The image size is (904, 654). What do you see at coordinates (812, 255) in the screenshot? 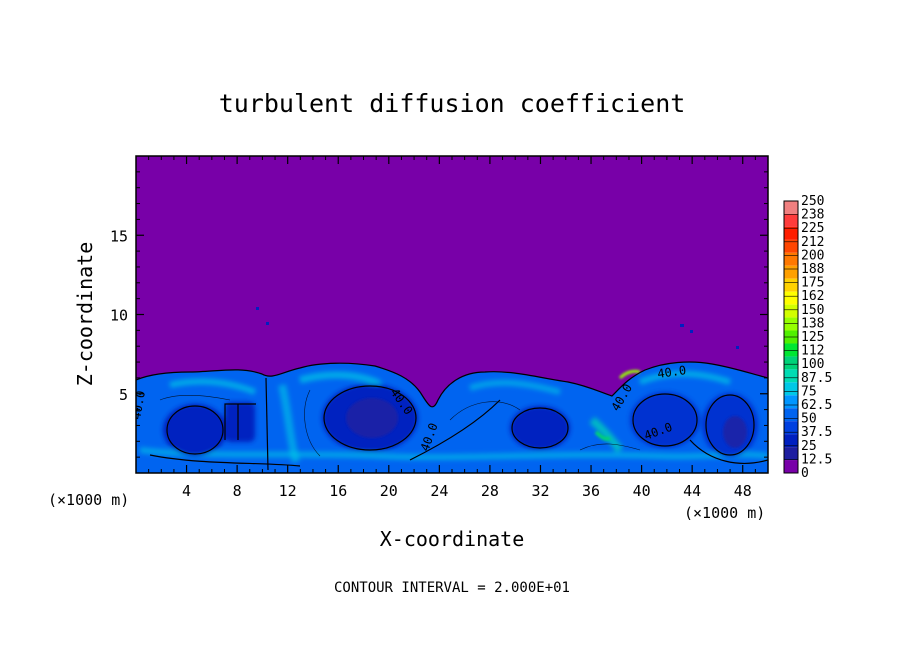
I see `colorbar-label: 200` at bounding box center [812, 255].